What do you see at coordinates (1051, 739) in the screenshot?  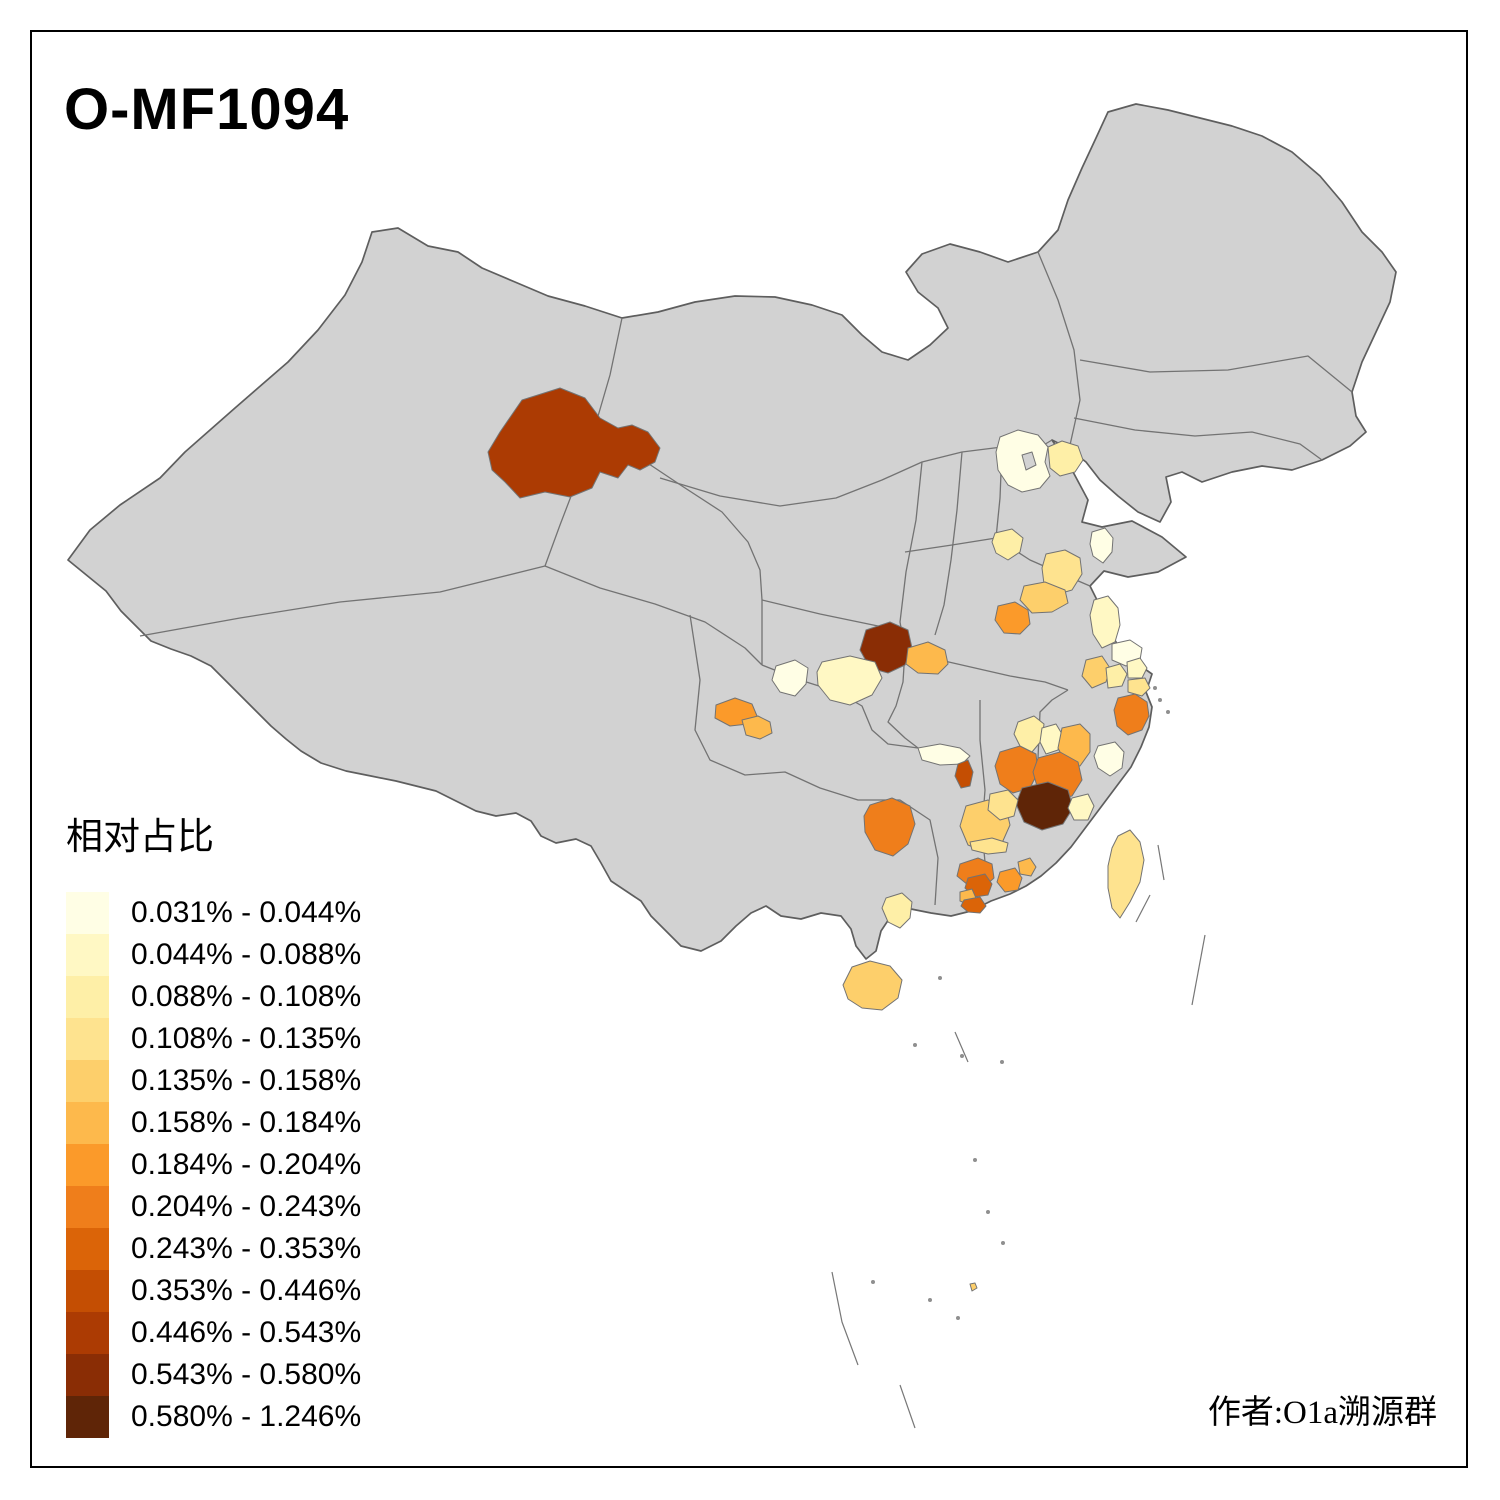 I see `map-region-r28` at bounding box center [1051, 739].